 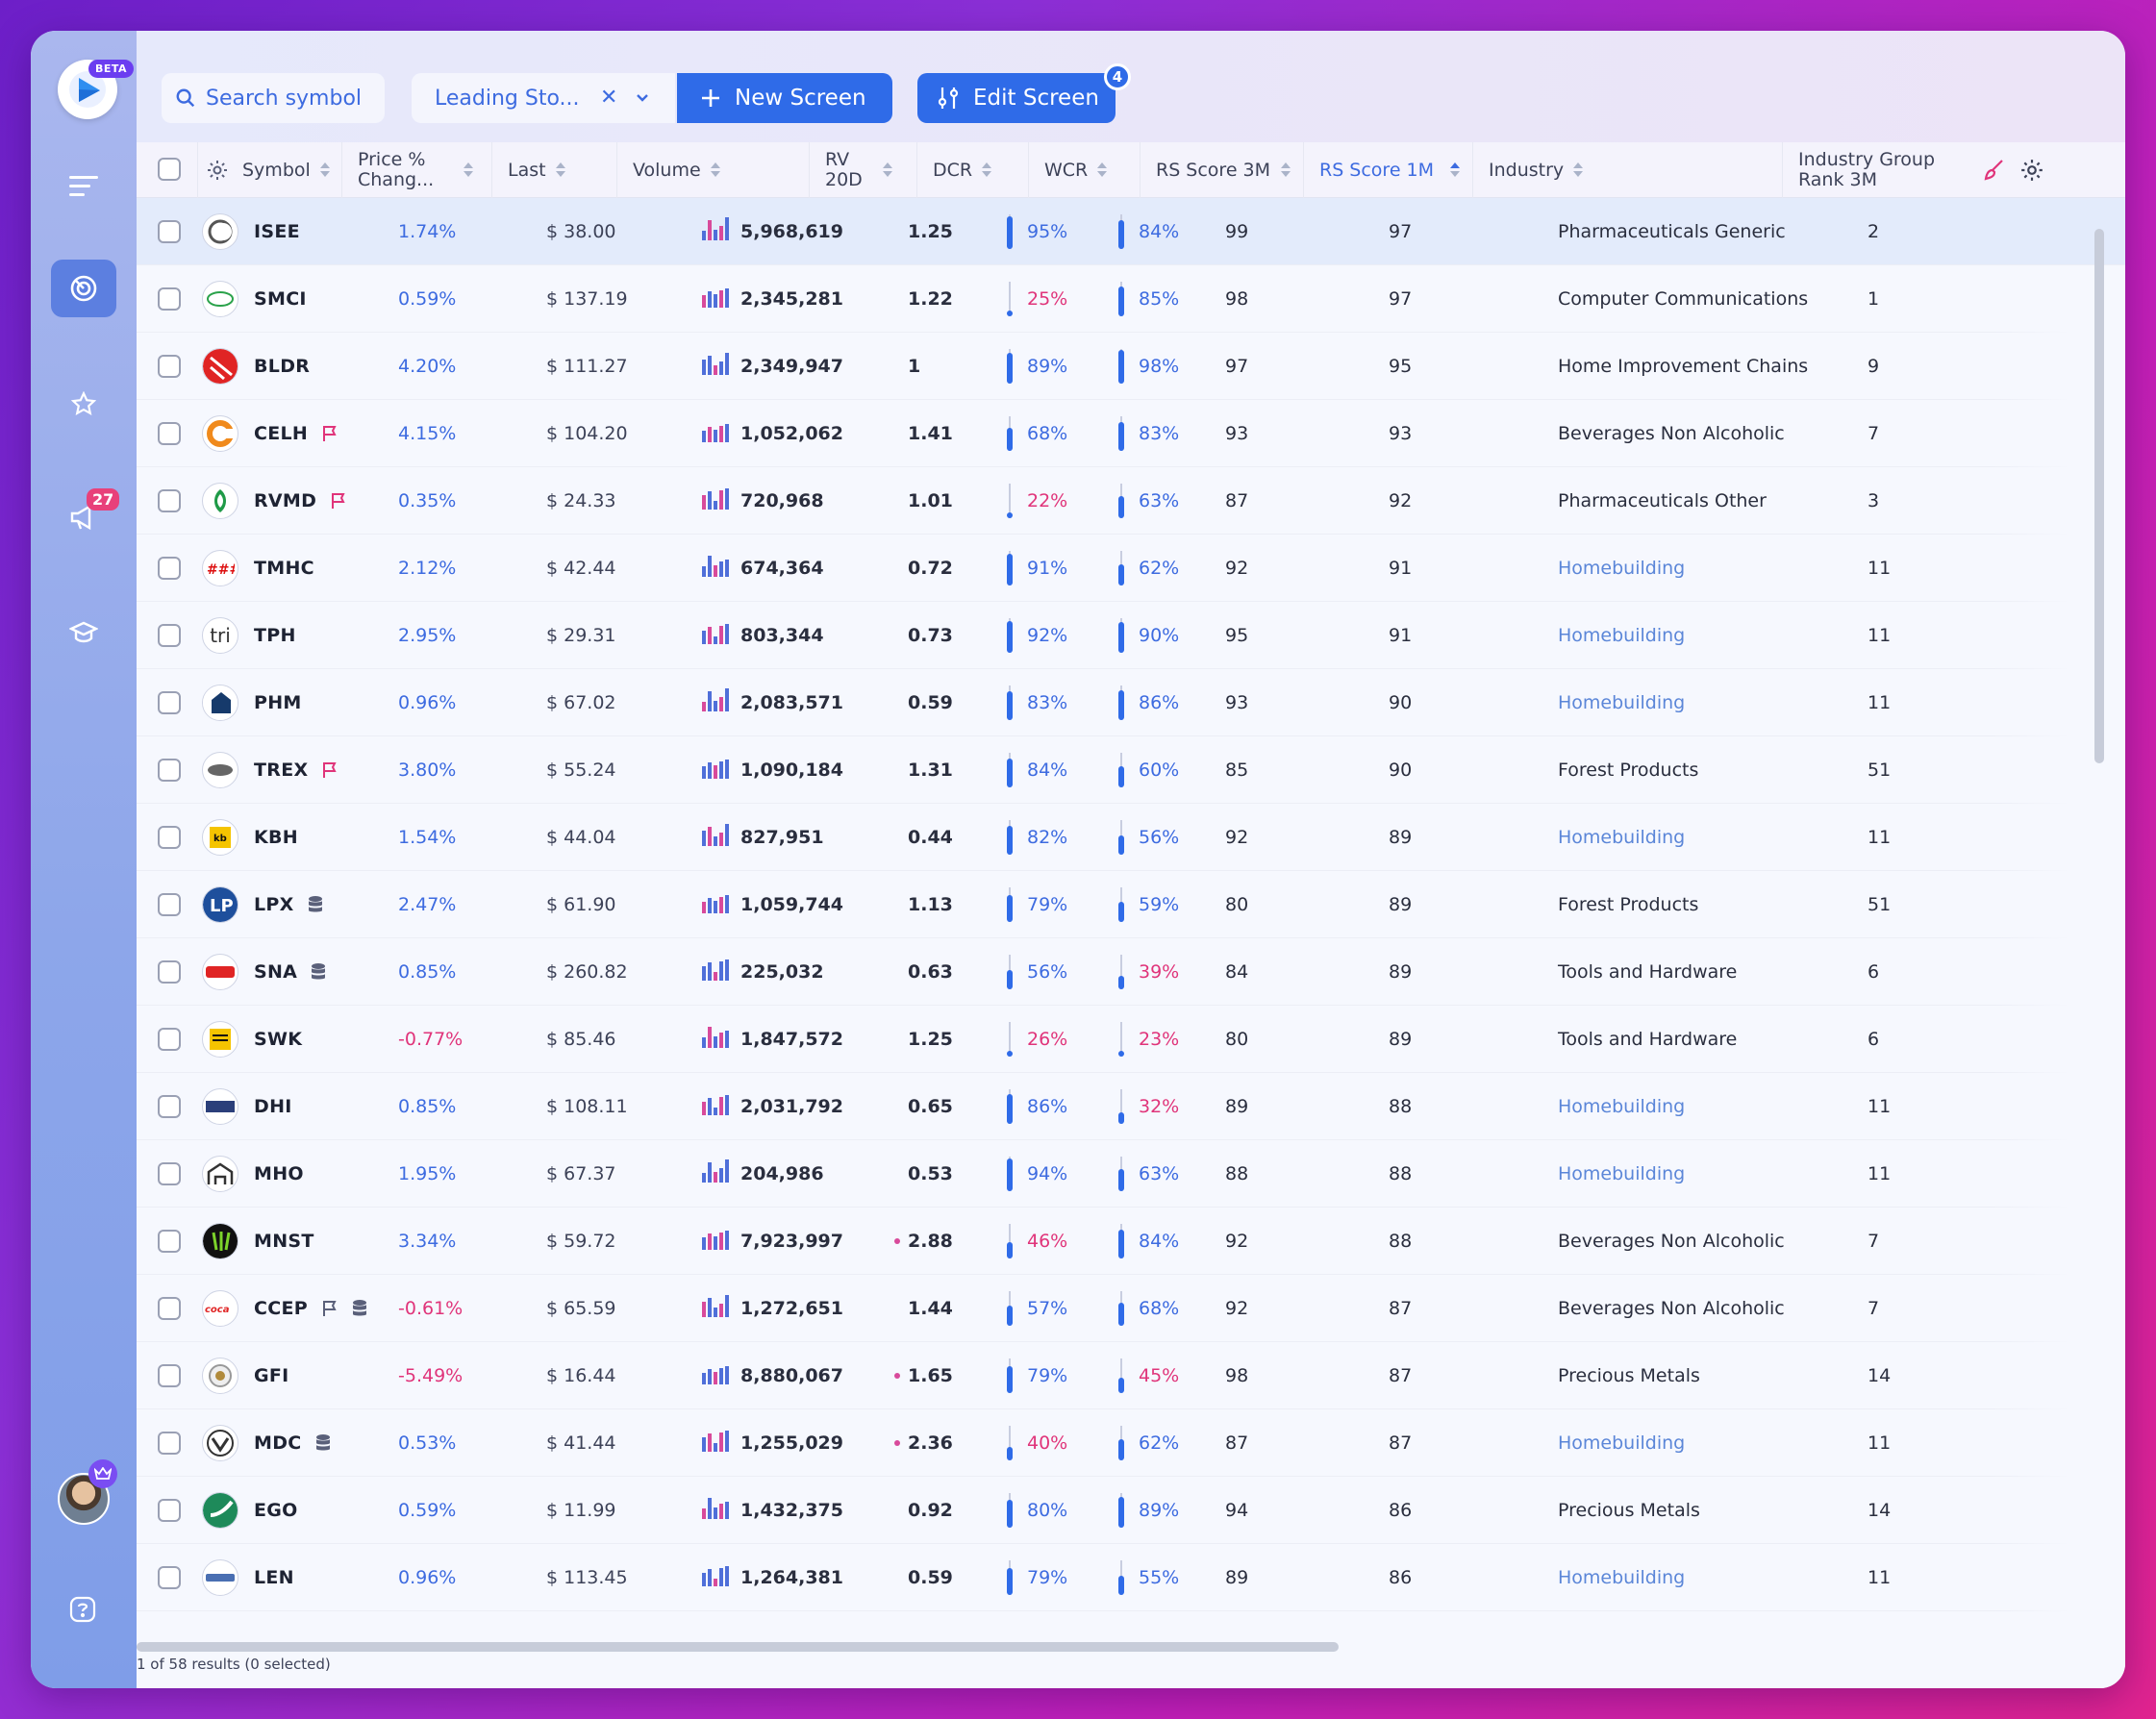 What do you see at coordinates (83, 185) in the screenshot?
I see `menu-icon` at bounding box center [83, 185].